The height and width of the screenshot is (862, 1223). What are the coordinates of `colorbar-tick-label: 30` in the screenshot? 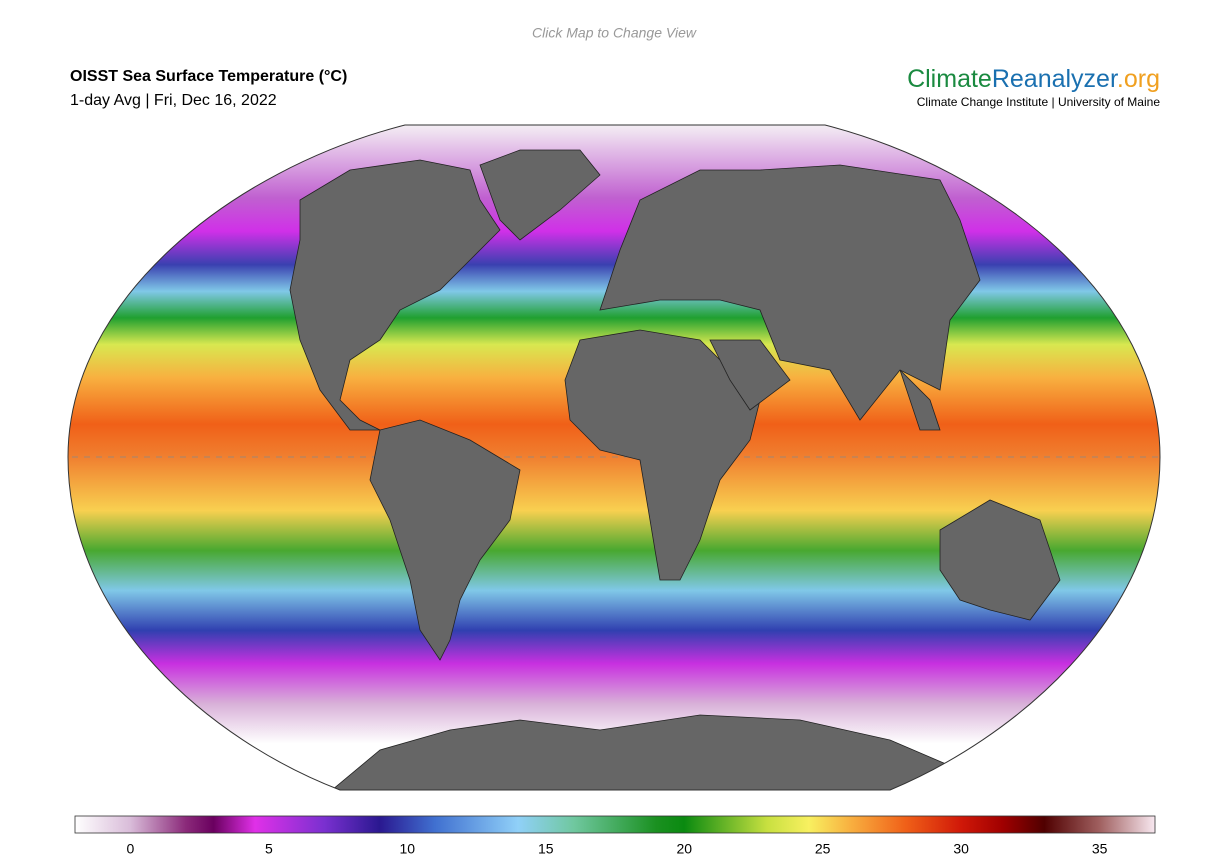 It's located at (961, 849).